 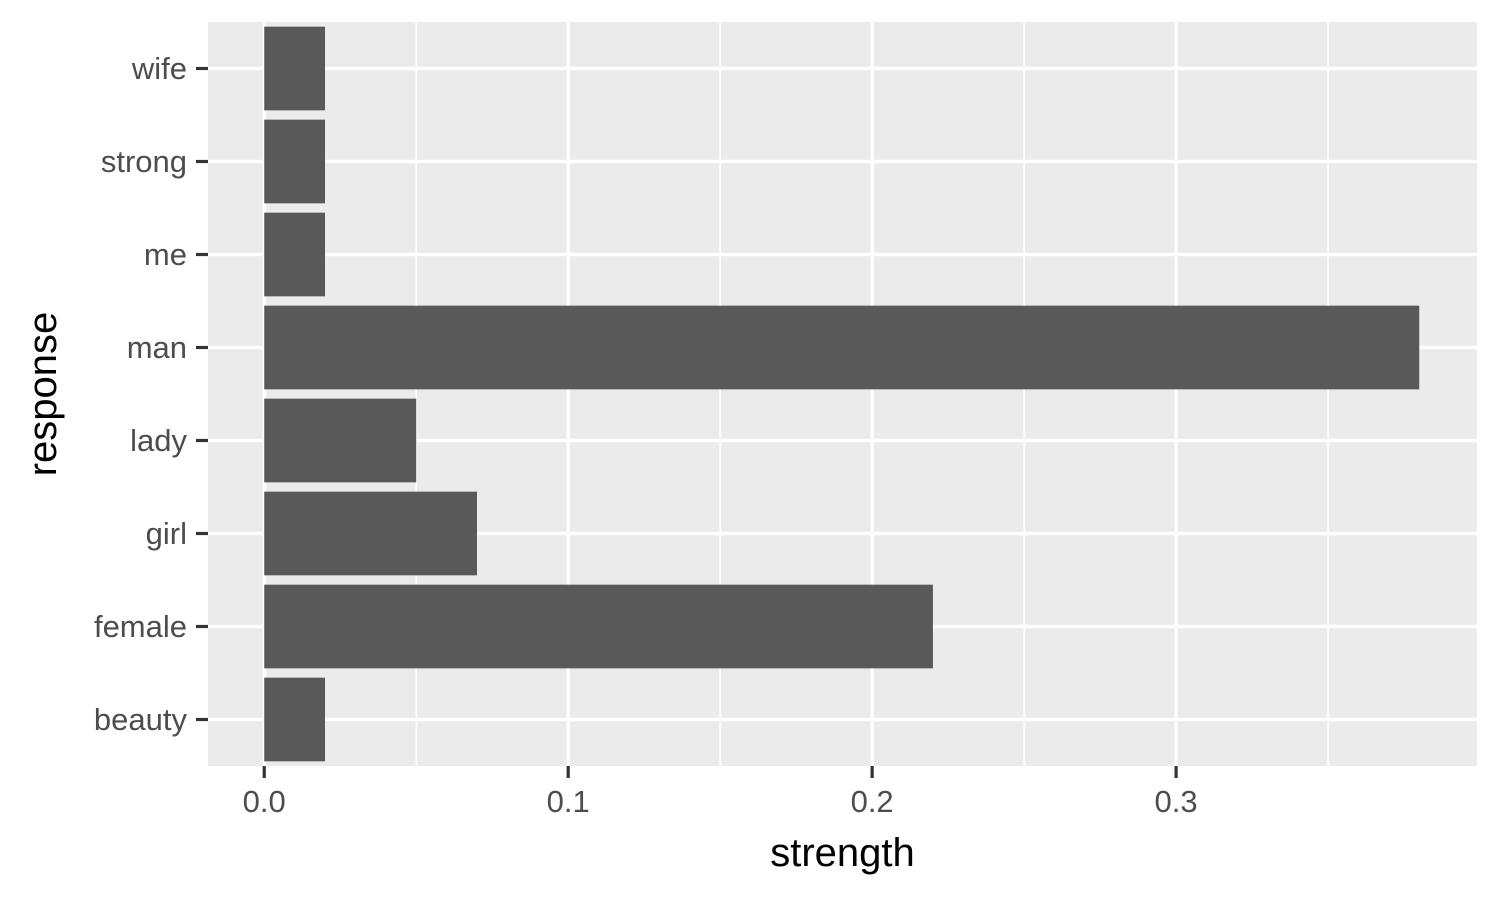 I want to click on bar-strong, so click(x=295, y=161).